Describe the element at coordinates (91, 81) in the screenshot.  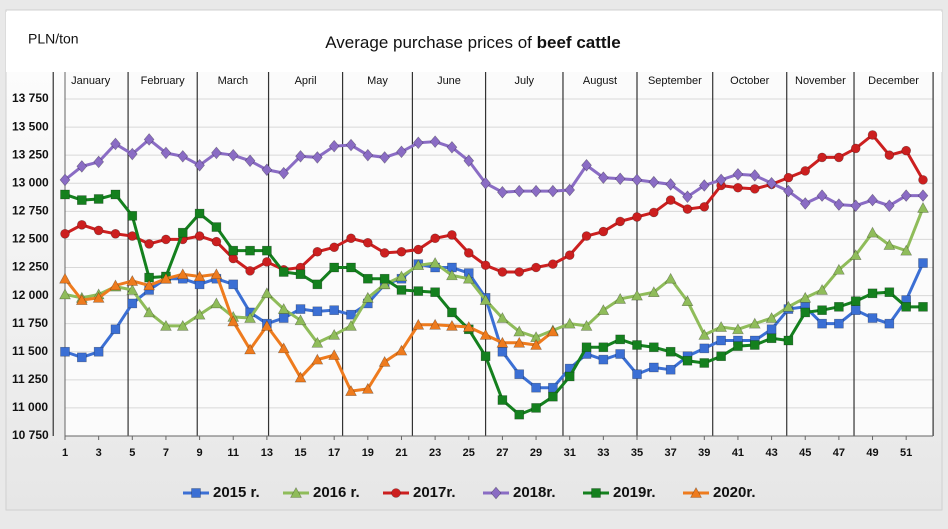
I see `month-label: January` at that location.